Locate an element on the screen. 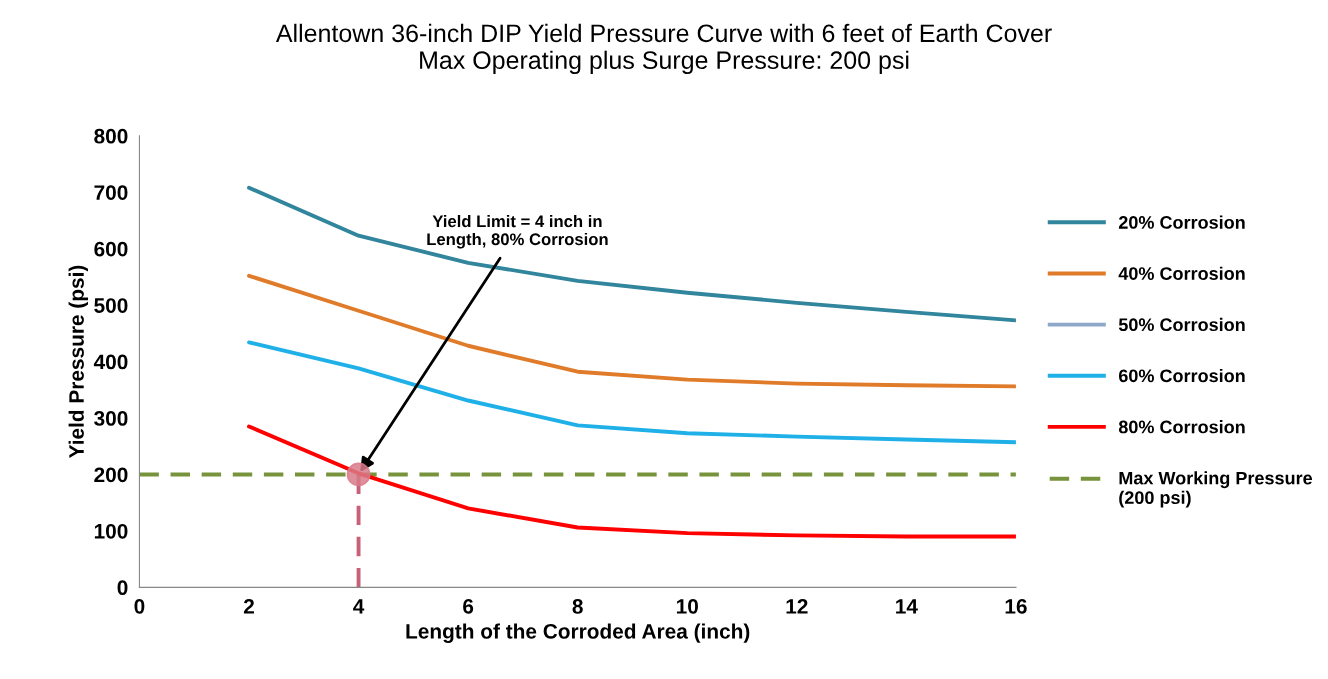 This screenshot has height=679, width=1328. y-tick-label: 400 is located at coordinates (110, 362).